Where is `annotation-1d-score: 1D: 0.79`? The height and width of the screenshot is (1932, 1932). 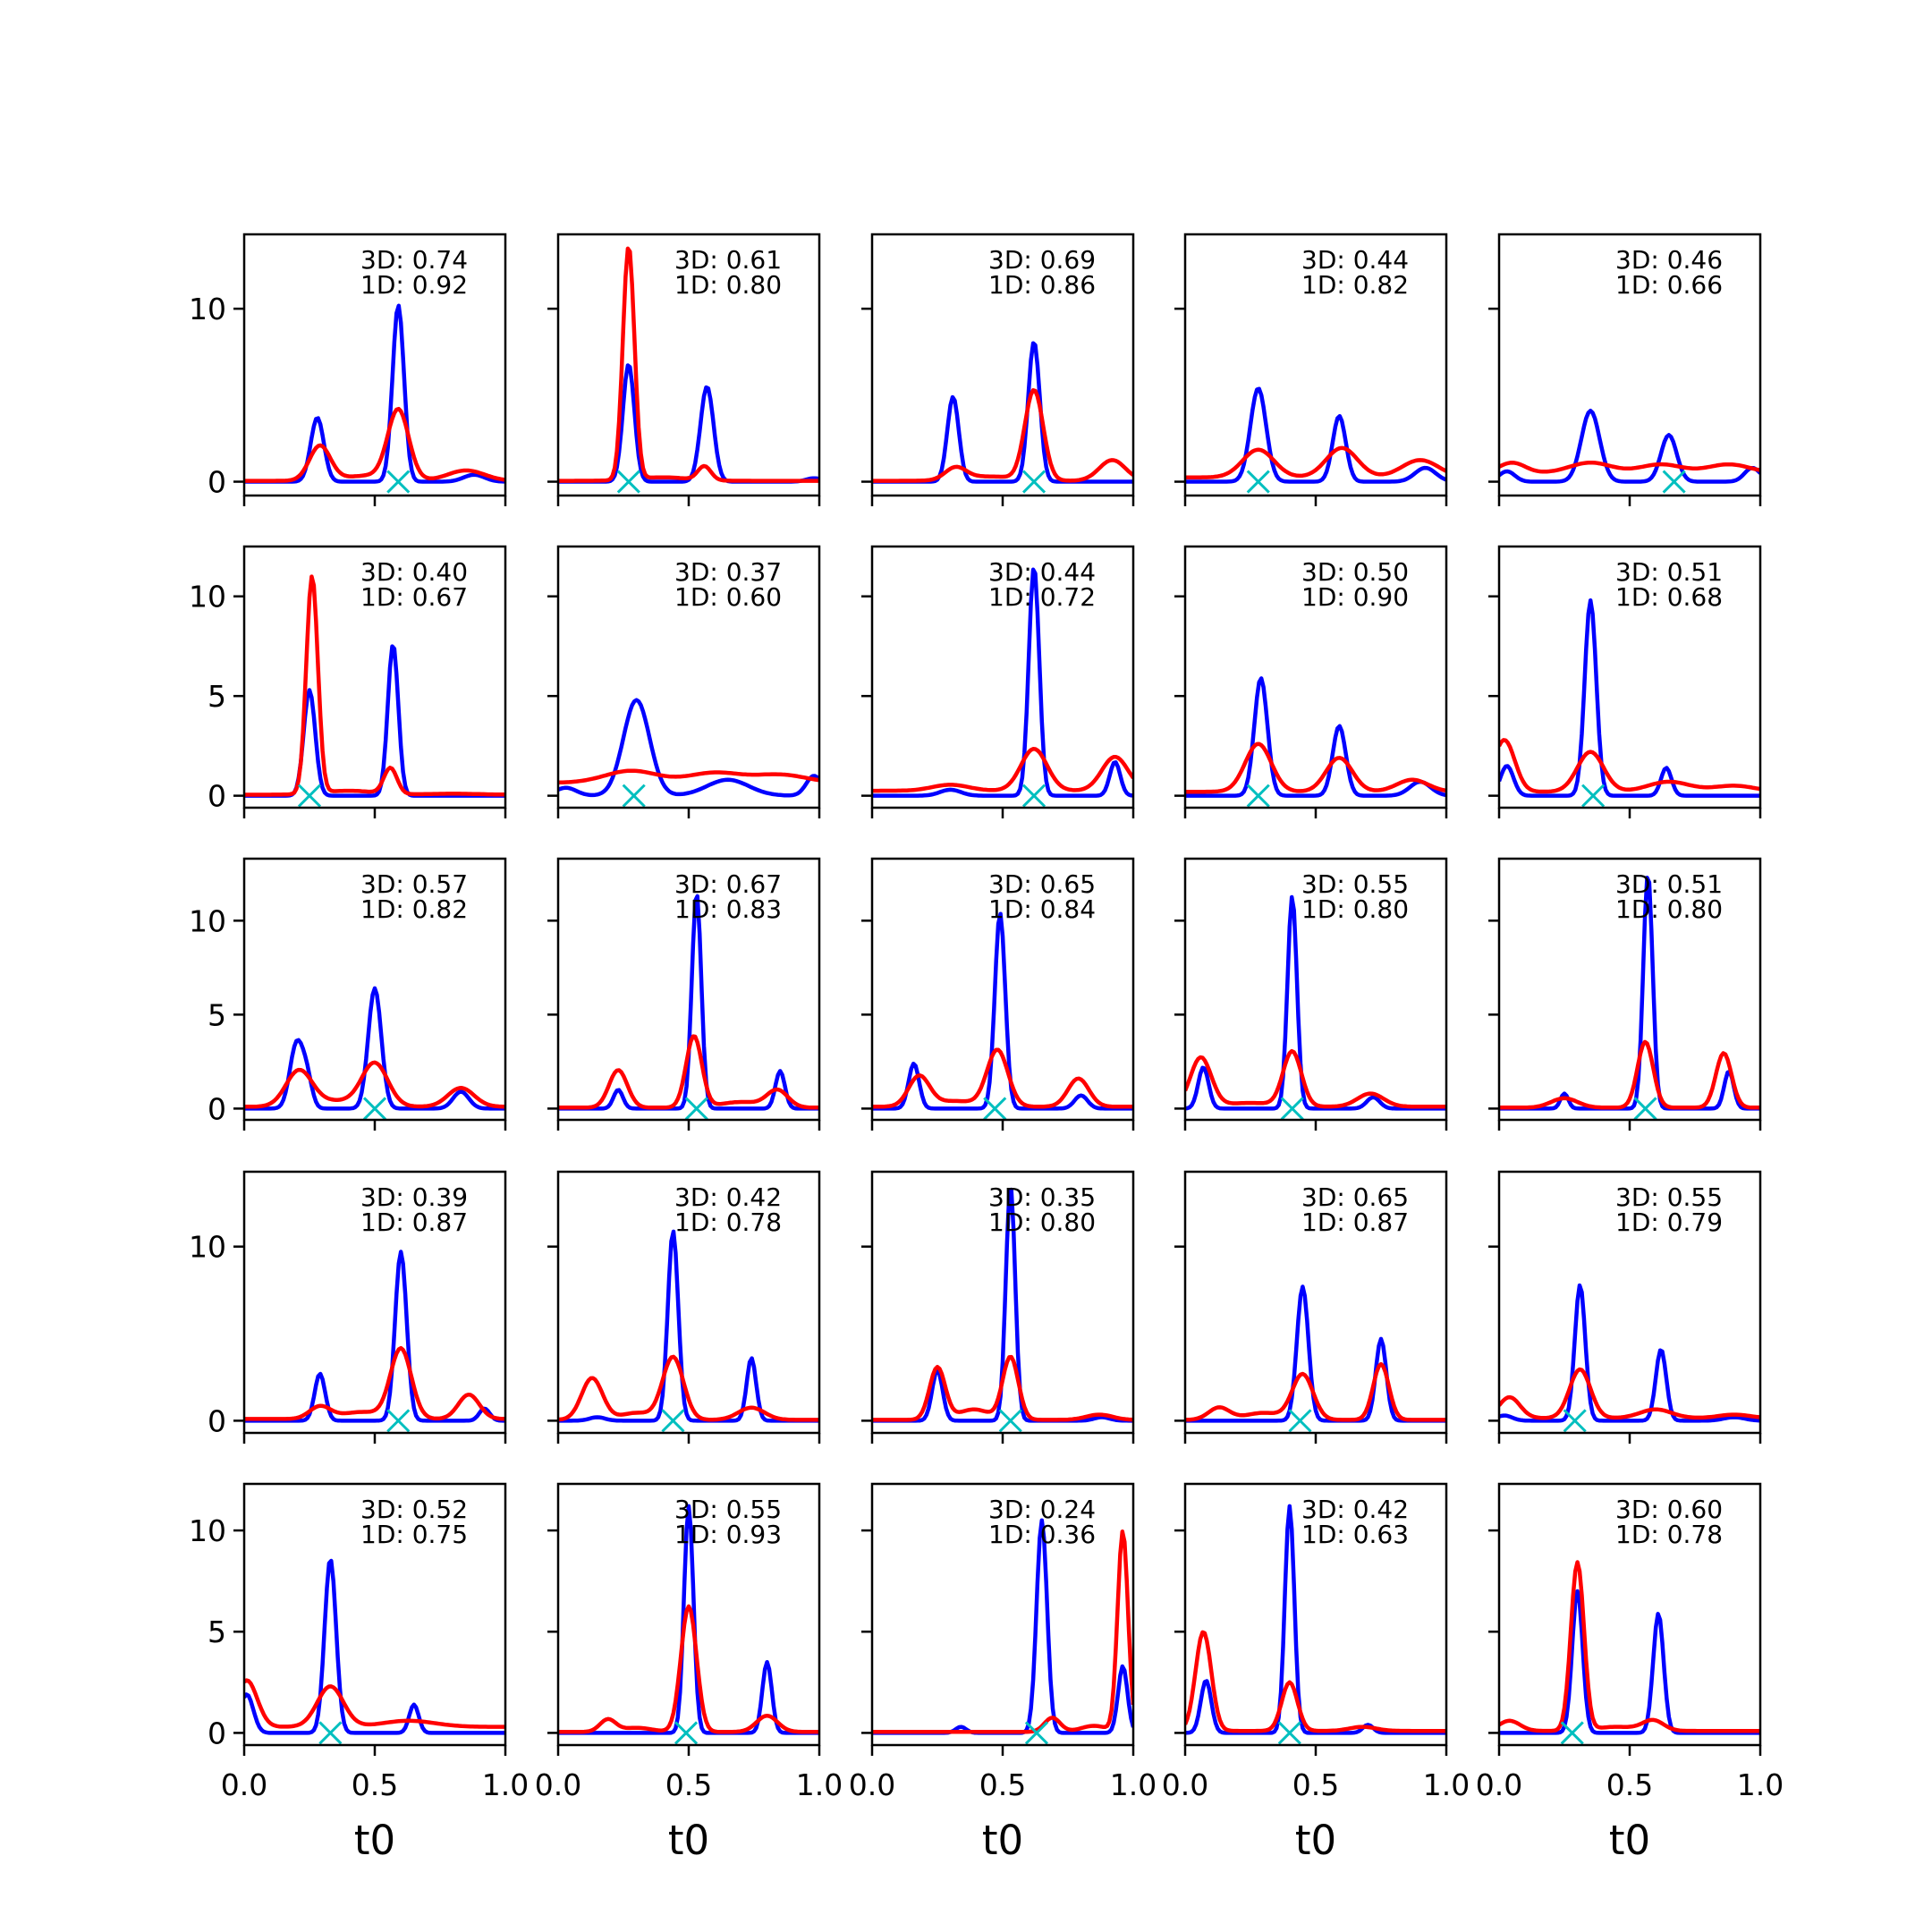
annotation-1d-score: 1D: 0.79 is located at coordinates (1669, 1222).